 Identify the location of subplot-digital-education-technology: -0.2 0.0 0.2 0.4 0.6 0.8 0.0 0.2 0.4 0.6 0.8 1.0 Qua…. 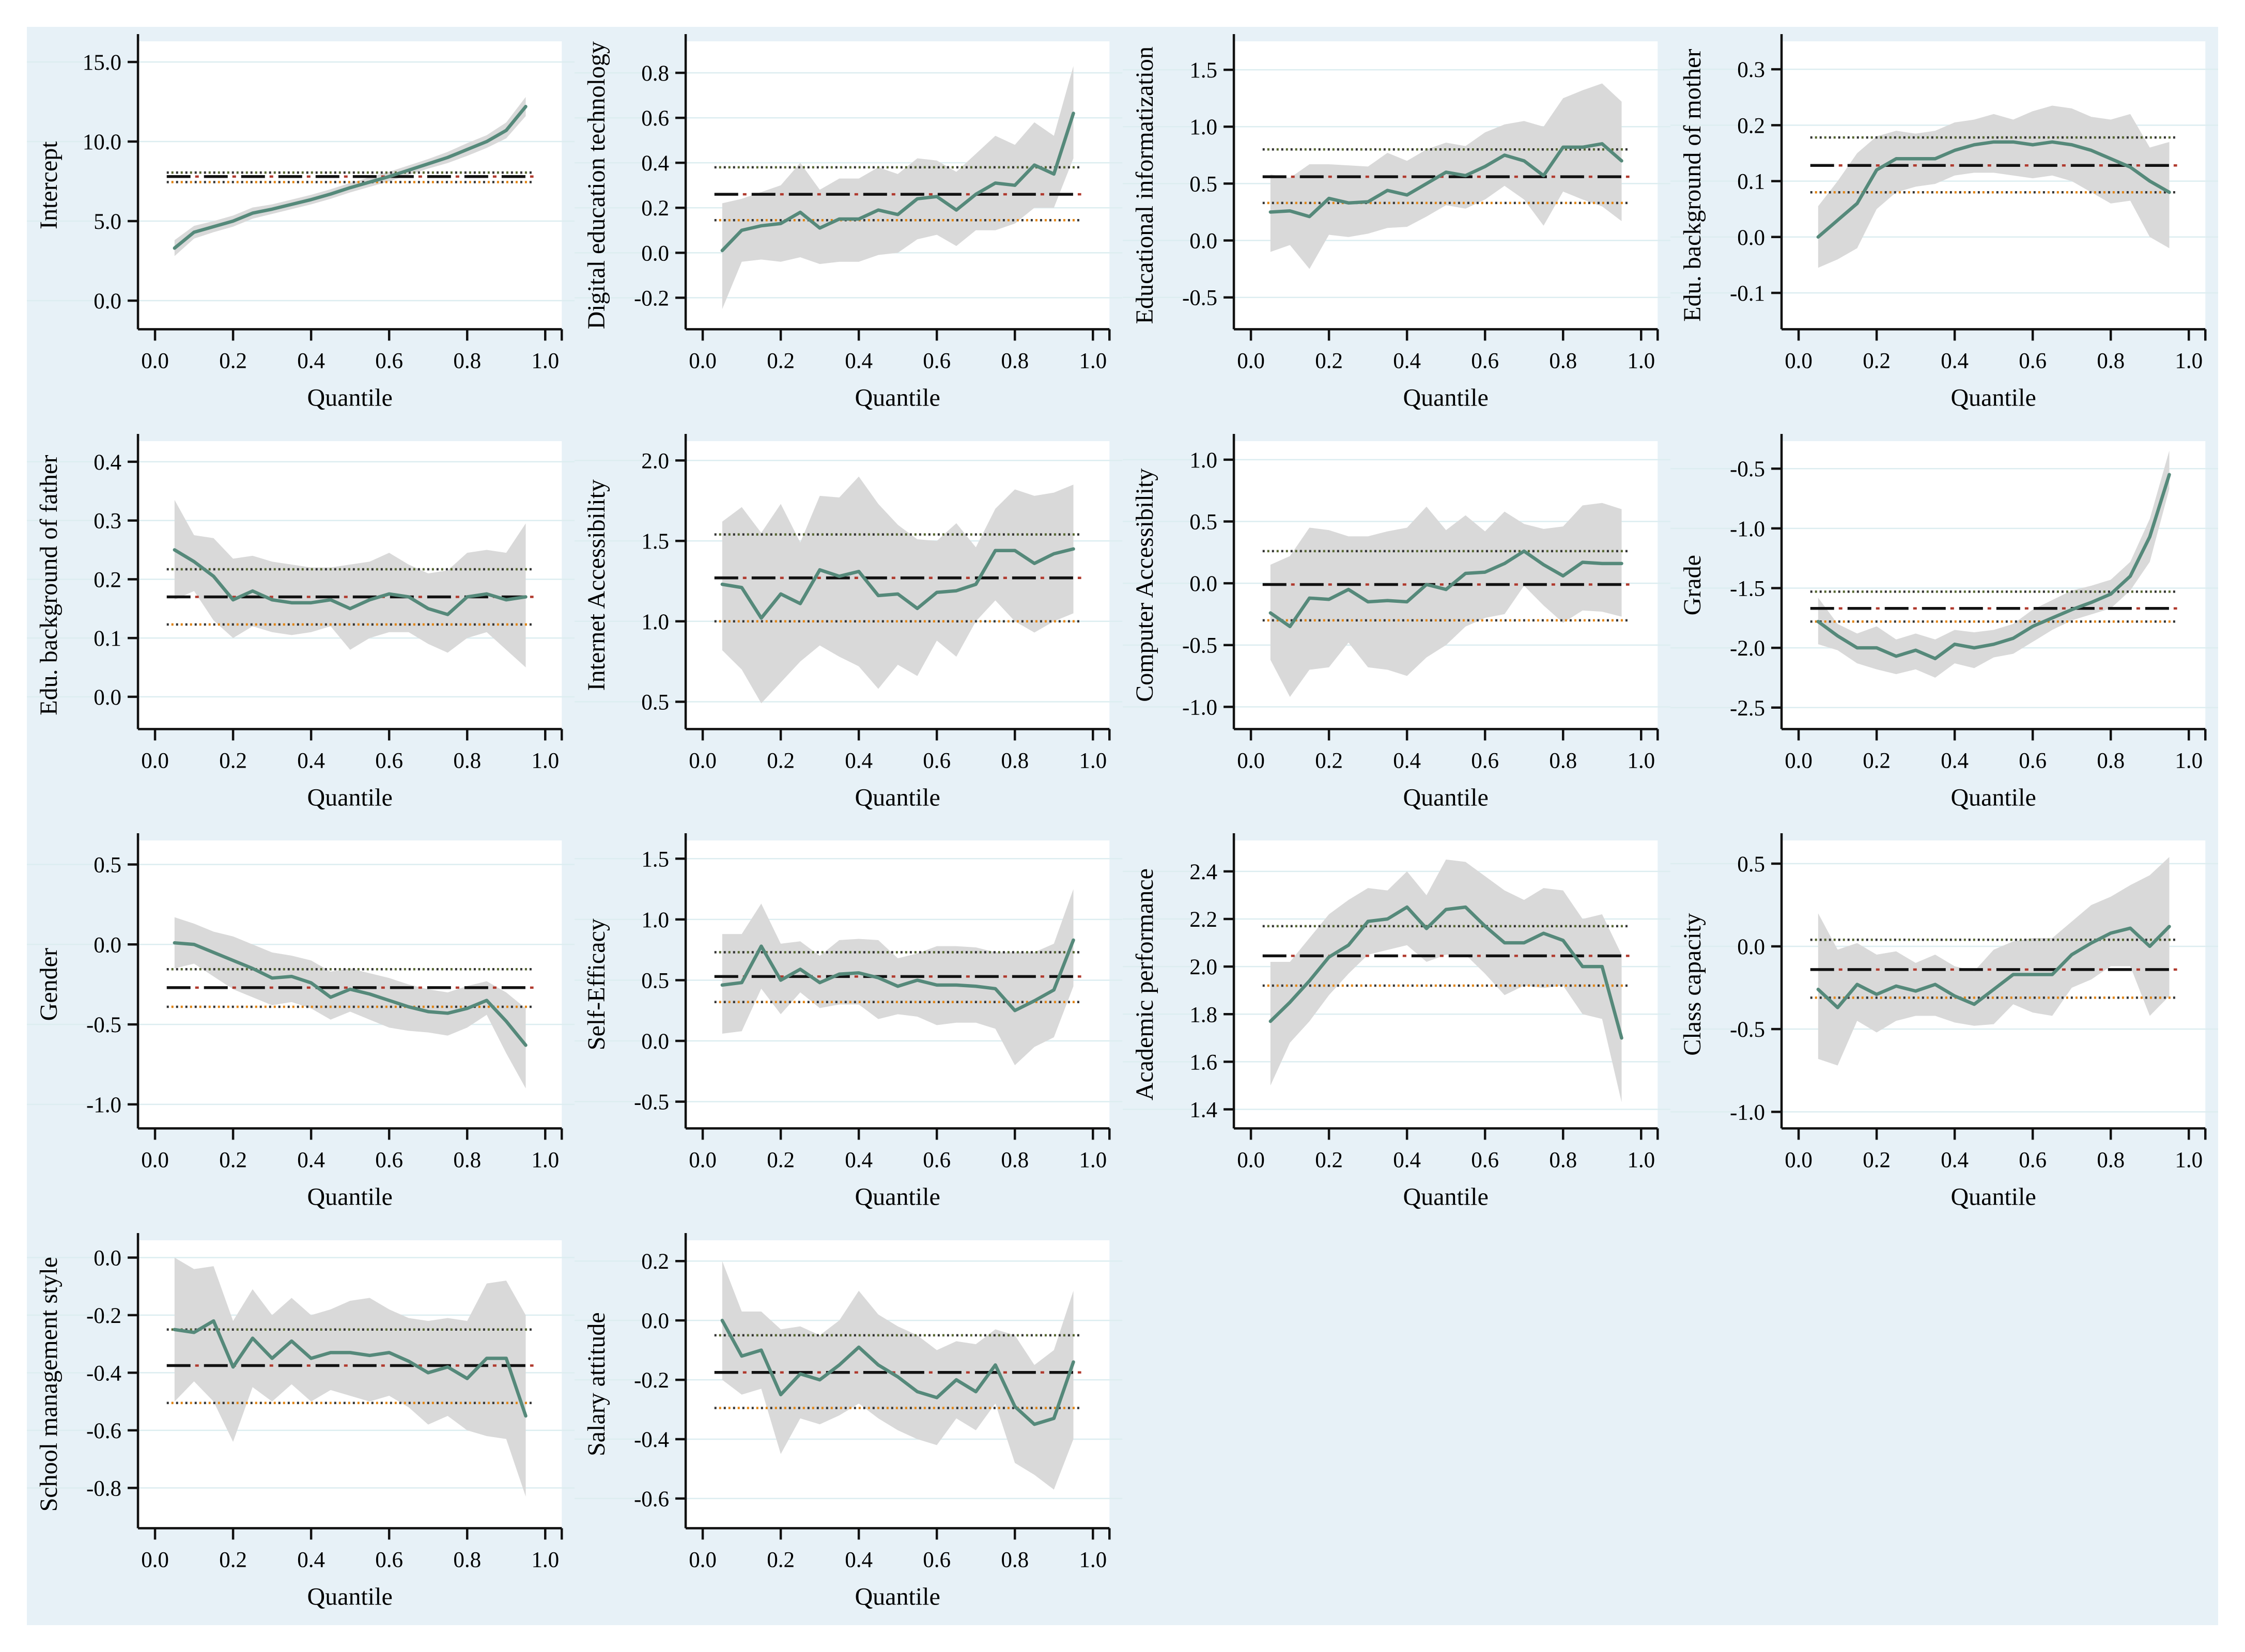
(849, 227).